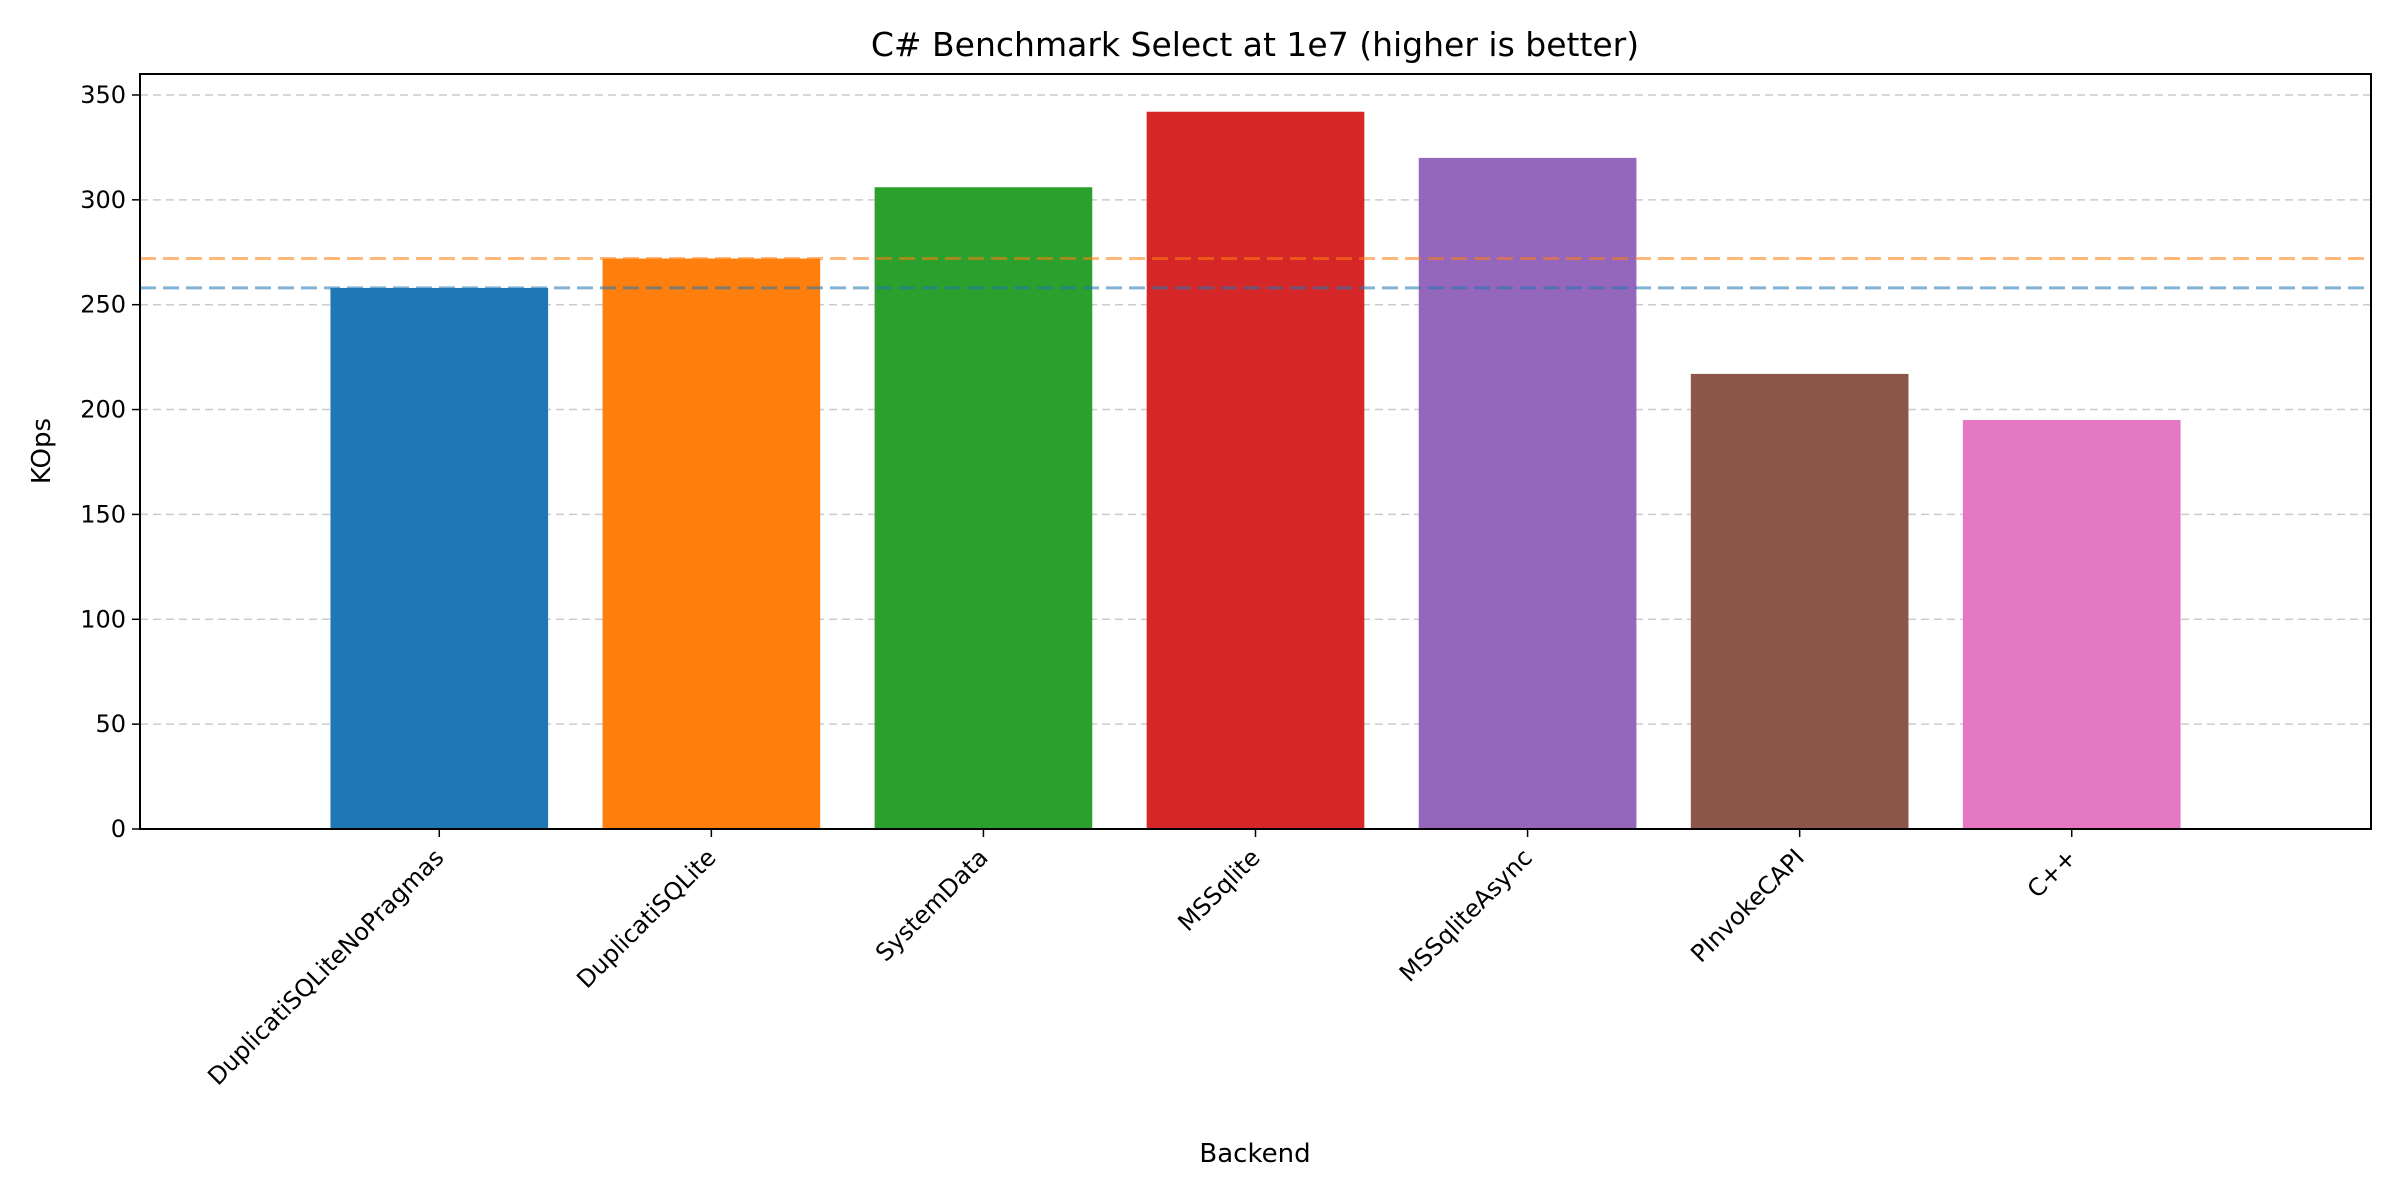 This screenshot has width=2400, height=1200. I want to click on reference-lines, so click(1255, 273).